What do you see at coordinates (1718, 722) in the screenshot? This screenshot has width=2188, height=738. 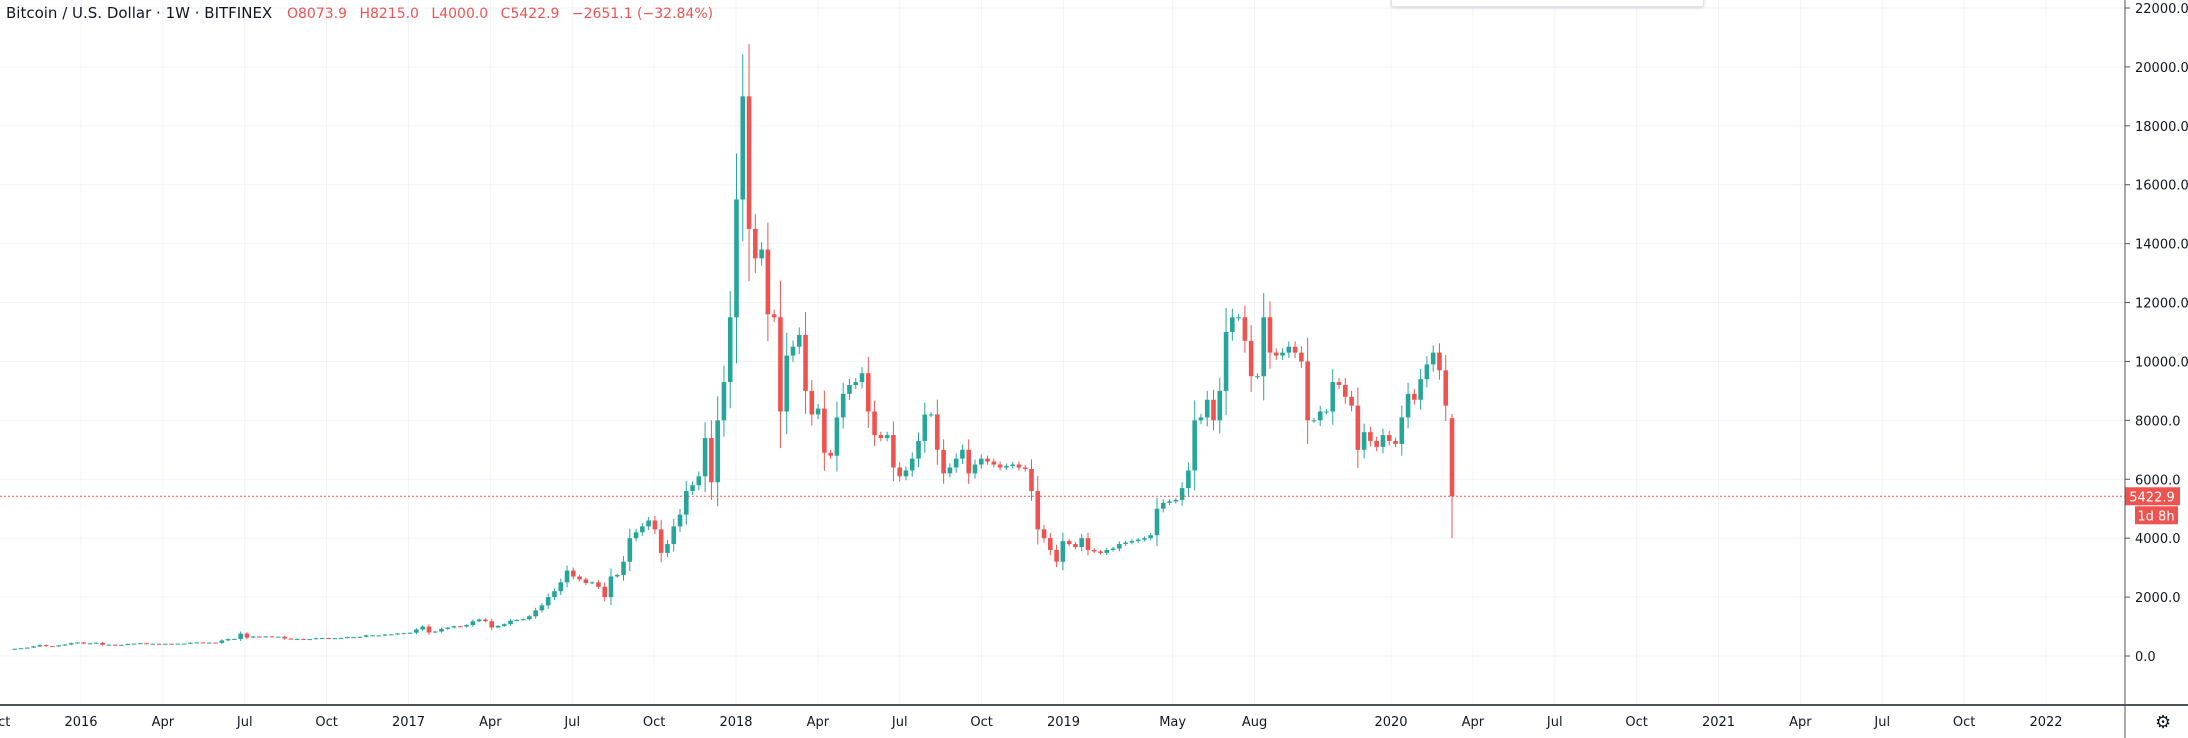 I see `x-tick-label: 2021` at bounding box center [1718, 722].